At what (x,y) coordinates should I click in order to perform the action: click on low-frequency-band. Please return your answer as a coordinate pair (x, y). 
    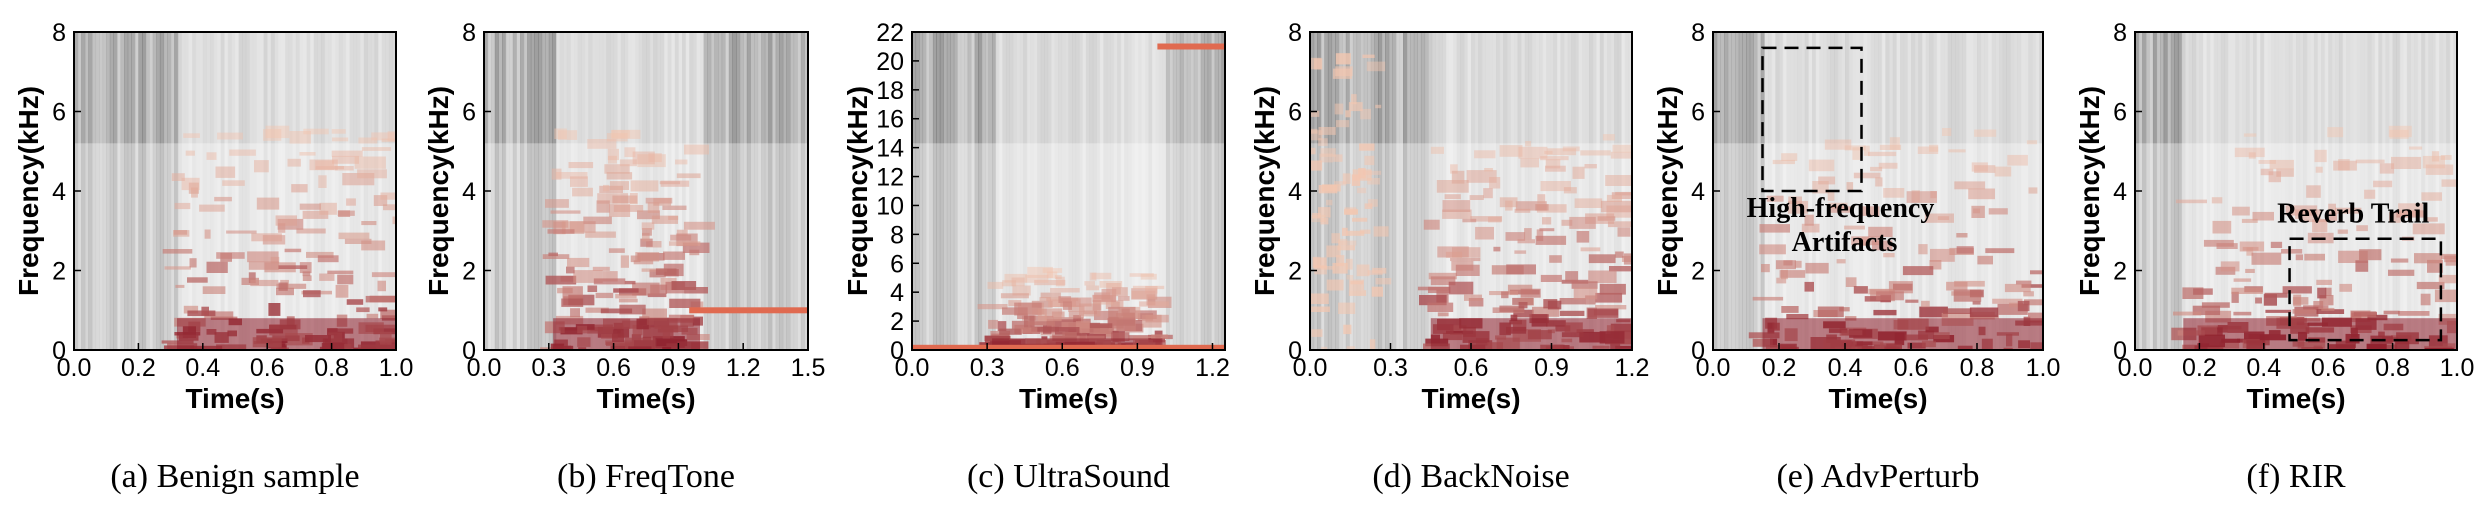
    Looking at the image, I should click on (1531, 334).